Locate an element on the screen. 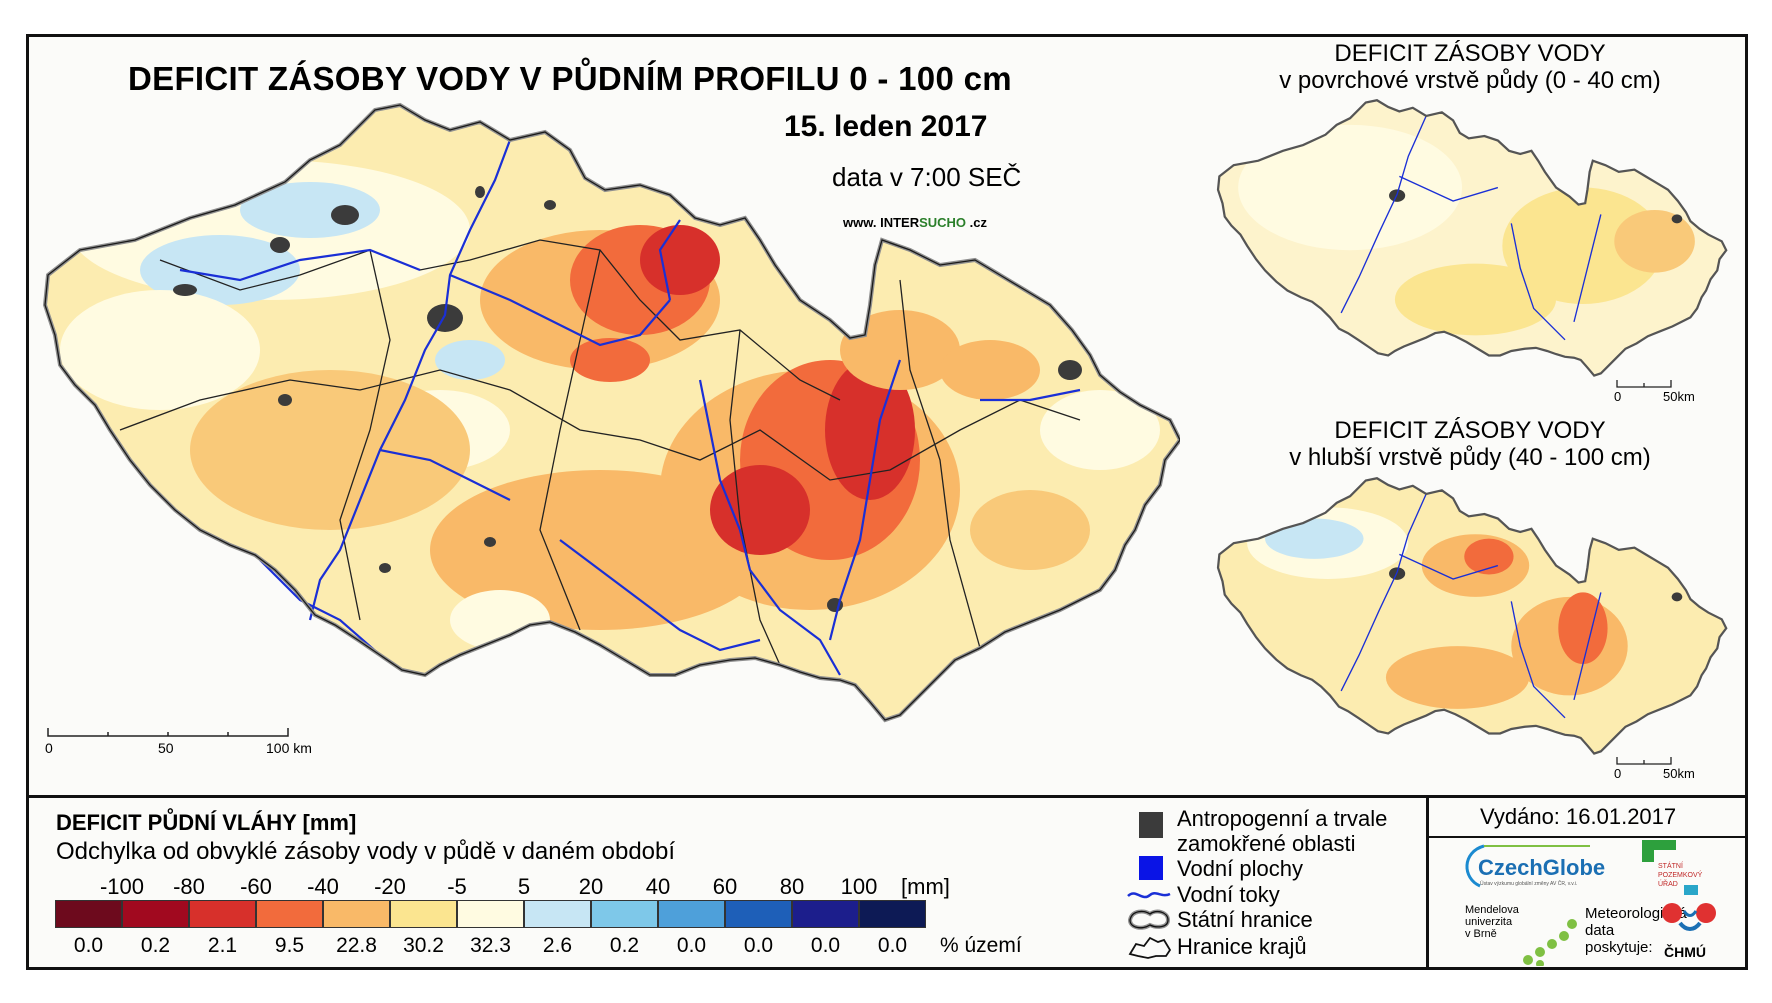  legend-unit: [mm] is located at coordinates (925, 886).